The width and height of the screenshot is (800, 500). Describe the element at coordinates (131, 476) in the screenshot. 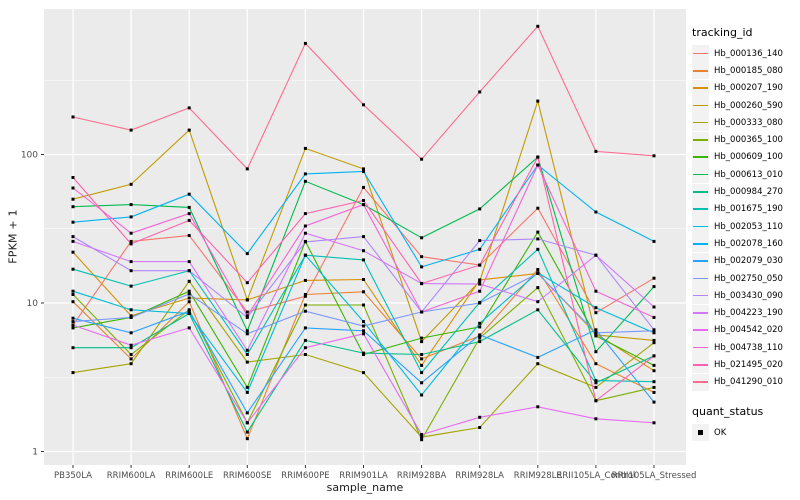

I see `x-tick-label: RRIM600LA` at that location.